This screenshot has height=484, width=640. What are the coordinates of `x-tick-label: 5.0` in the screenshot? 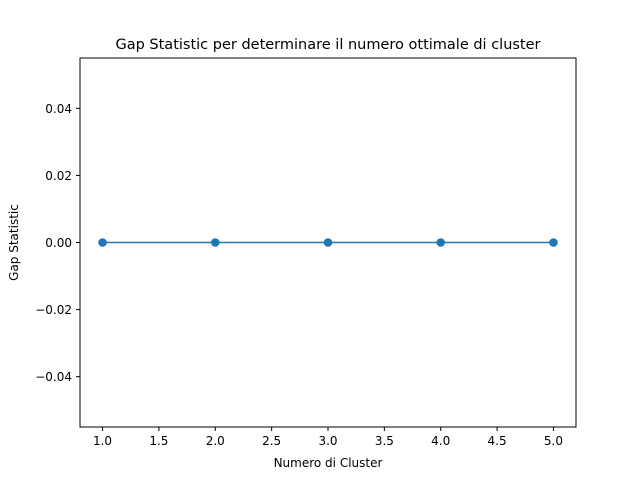 It's located at (553, 441).